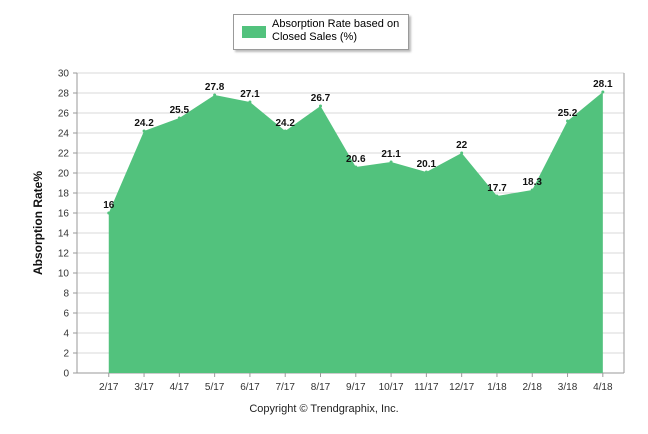 Image resolution: width=648 pixels, height=434 pixels. Describe the element at coordinates (64, 154) in the screenshot. I see `y-tick-label: 22` at that location.